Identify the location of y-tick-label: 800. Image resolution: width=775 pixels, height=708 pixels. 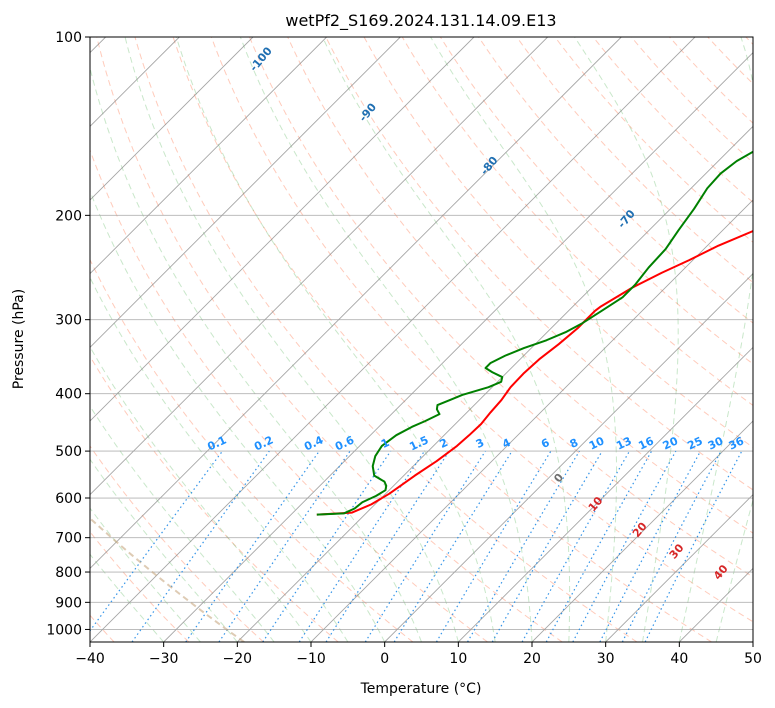
(68, 573).